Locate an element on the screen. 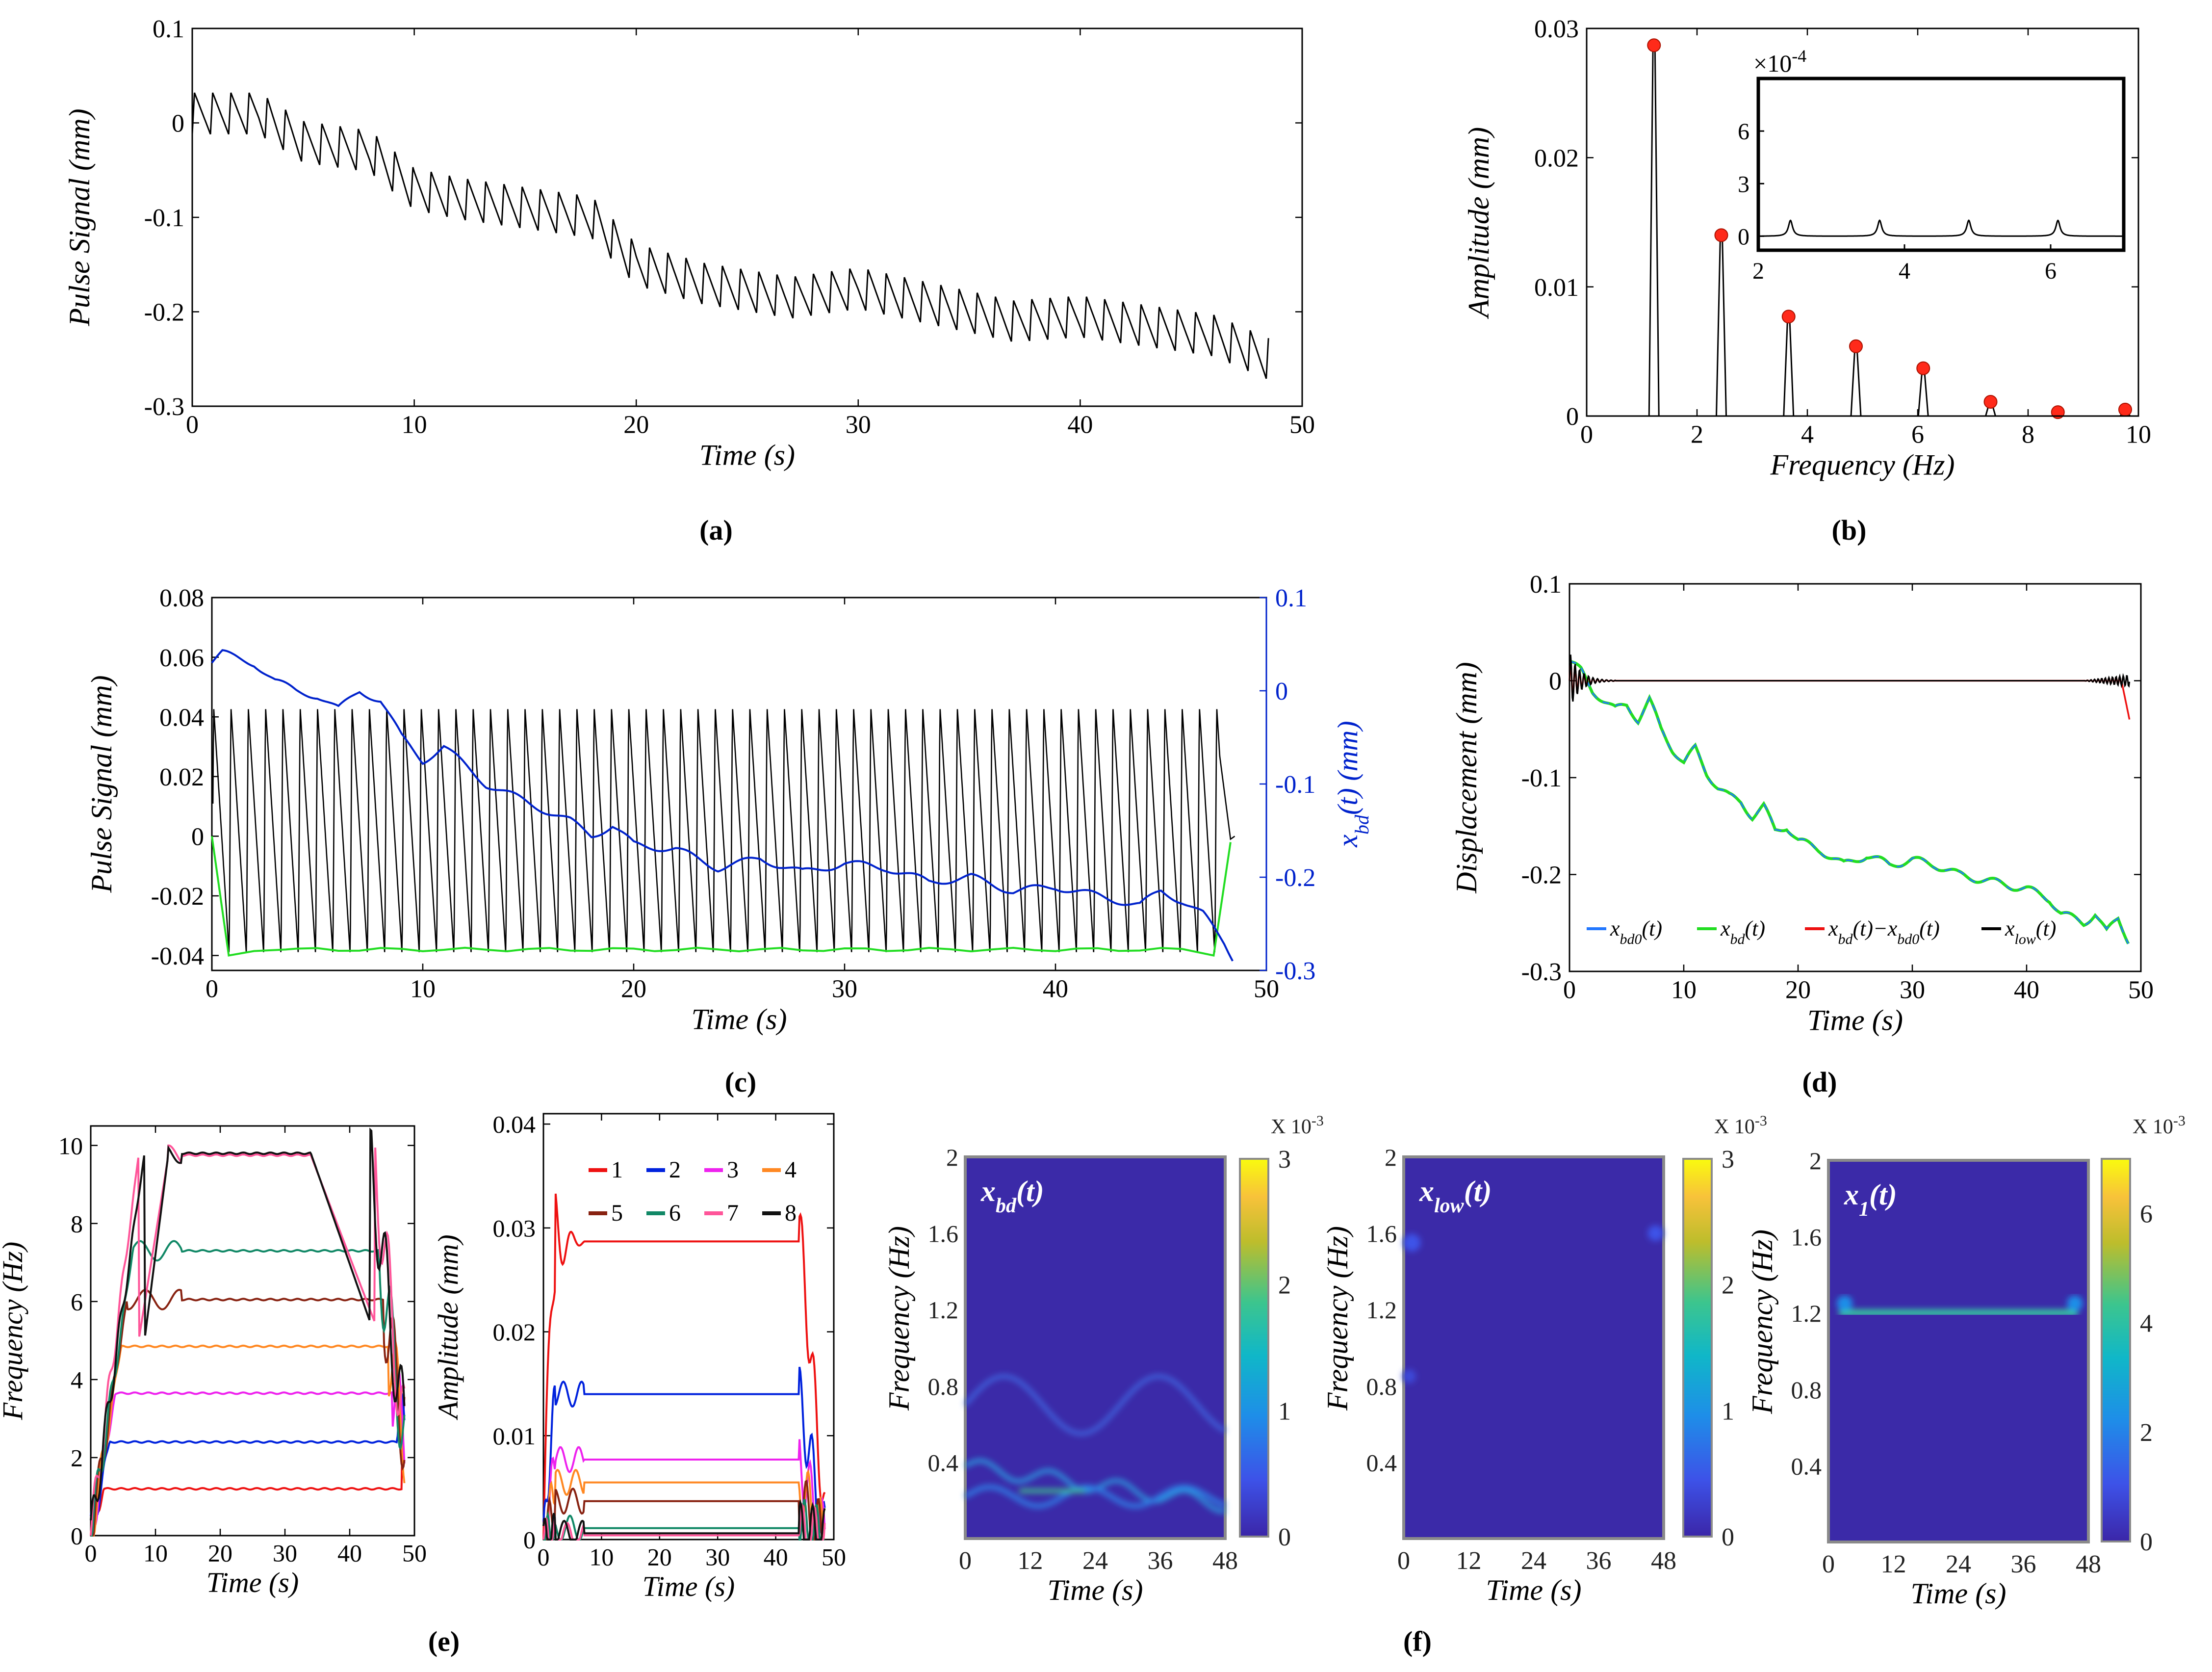 This screenshot has width=2212, height=1672. legend: xbd0(t) xbd(t) xbd(t)−xbd0(t) xlow(t) is located at coordinates (1821, 932).